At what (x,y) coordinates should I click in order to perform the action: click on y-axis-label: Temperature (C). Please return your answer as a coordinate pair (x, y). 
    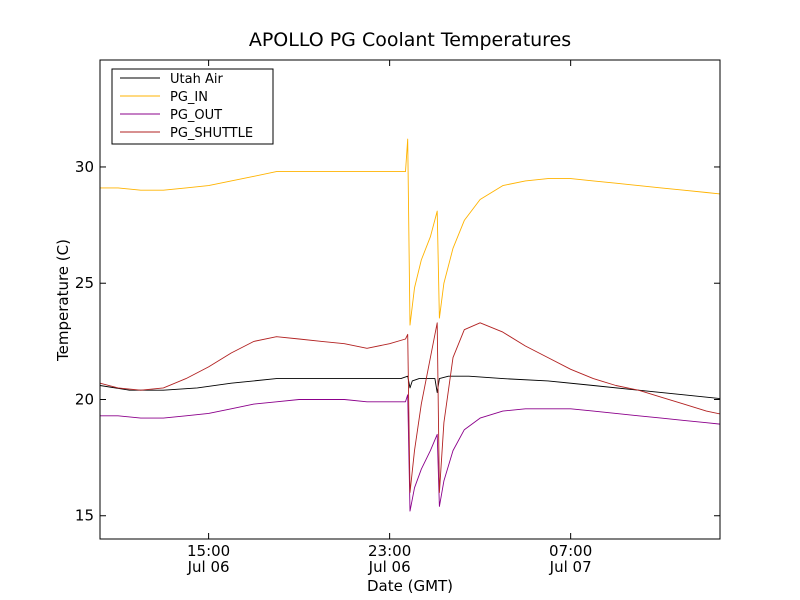
    Looking at the image, I should click on (63, 300).